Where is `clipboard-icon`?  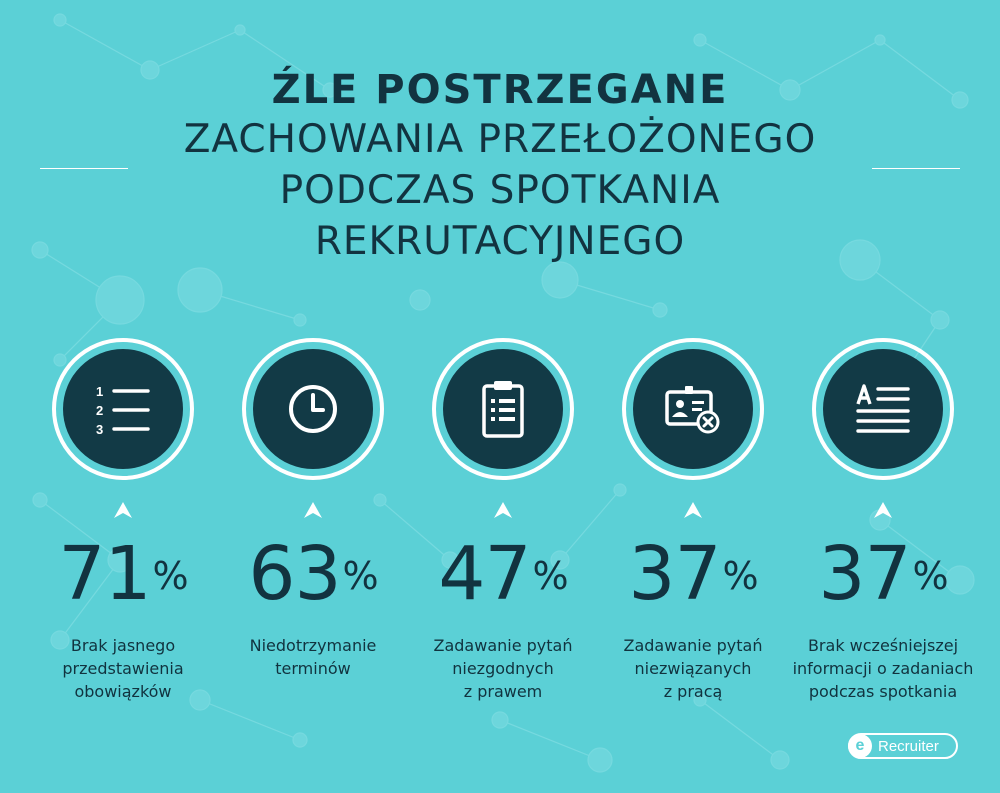
clipboard-icon is located at coordinates (503, 409).